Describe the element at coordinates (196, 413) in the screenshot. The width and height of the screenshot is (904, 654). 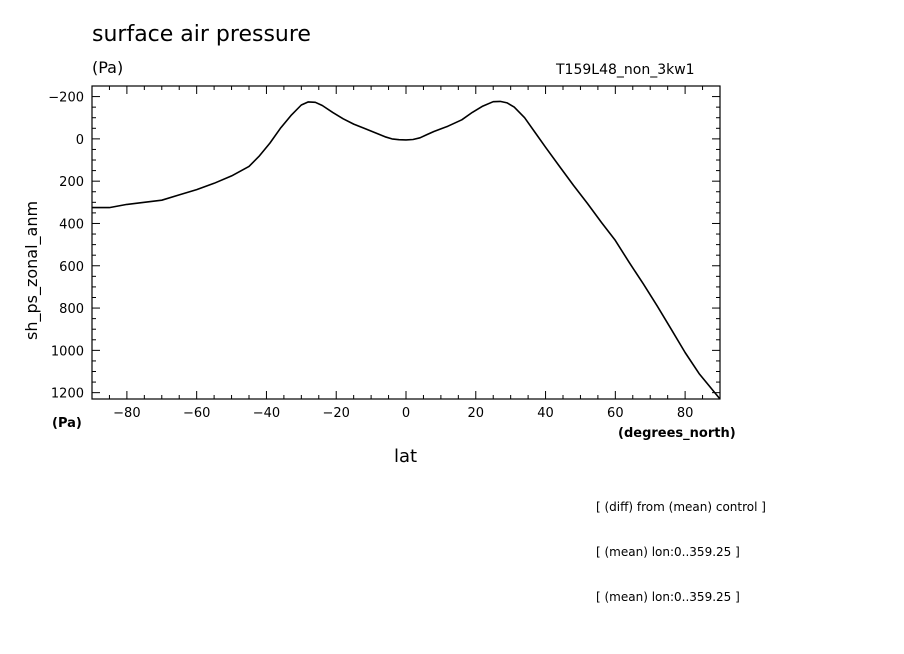
I see `x-tick-label: −60` at that location.